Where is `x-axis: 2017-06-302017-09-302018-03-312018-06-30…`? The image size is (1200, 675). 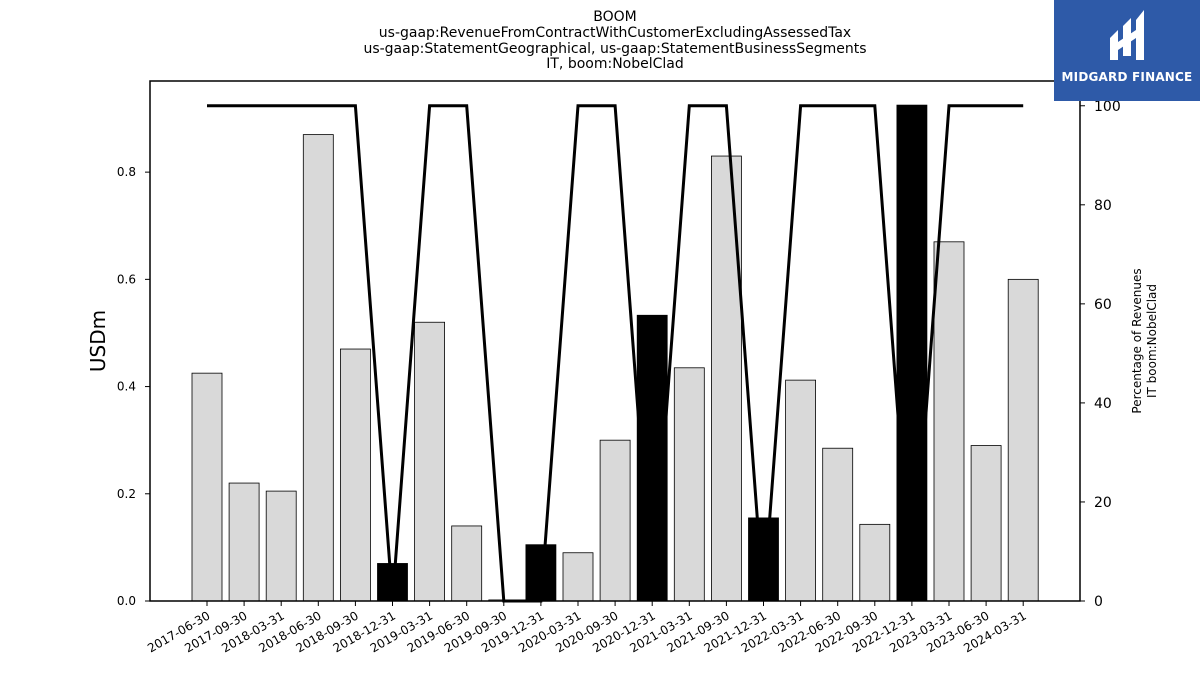 x-axis: 2017-06-302017-09-302018-03-312018-06-30… is located at coordinates (587, 628).